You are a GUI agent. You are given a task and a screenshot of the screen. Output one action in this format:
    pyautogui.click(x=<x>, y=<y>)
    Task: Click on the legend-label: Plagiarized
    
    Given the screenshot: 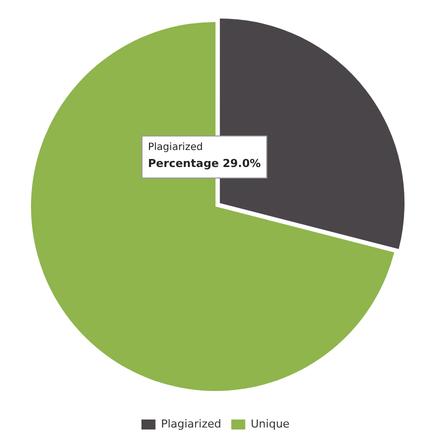 What is the action you would take?
    pyautogui.click(x=191, y=423)
    